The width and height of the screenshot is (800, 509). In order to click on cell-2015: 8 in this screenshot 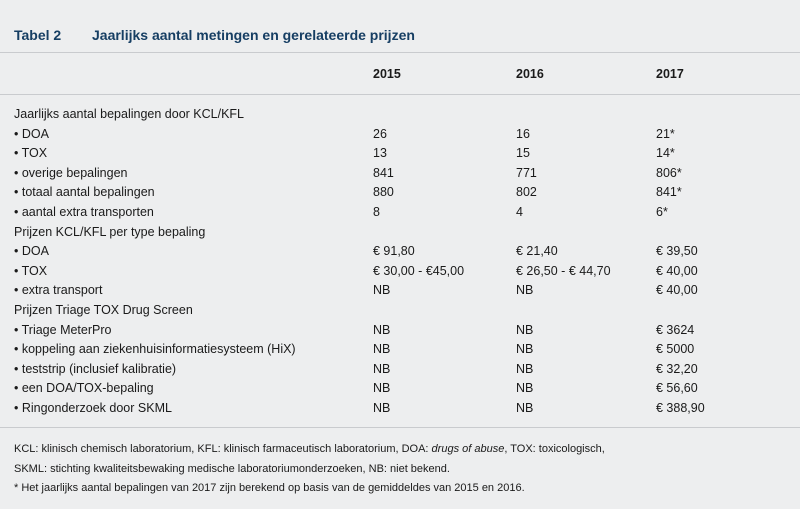, I will do `click(376, 212)`.